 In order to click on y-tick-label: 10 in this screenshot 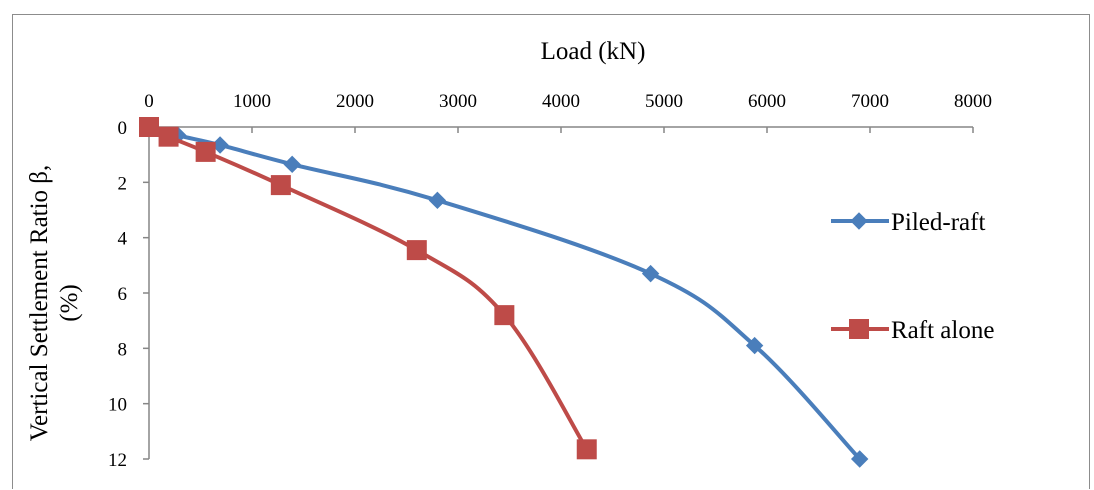, I will do `click(117, 405)`.